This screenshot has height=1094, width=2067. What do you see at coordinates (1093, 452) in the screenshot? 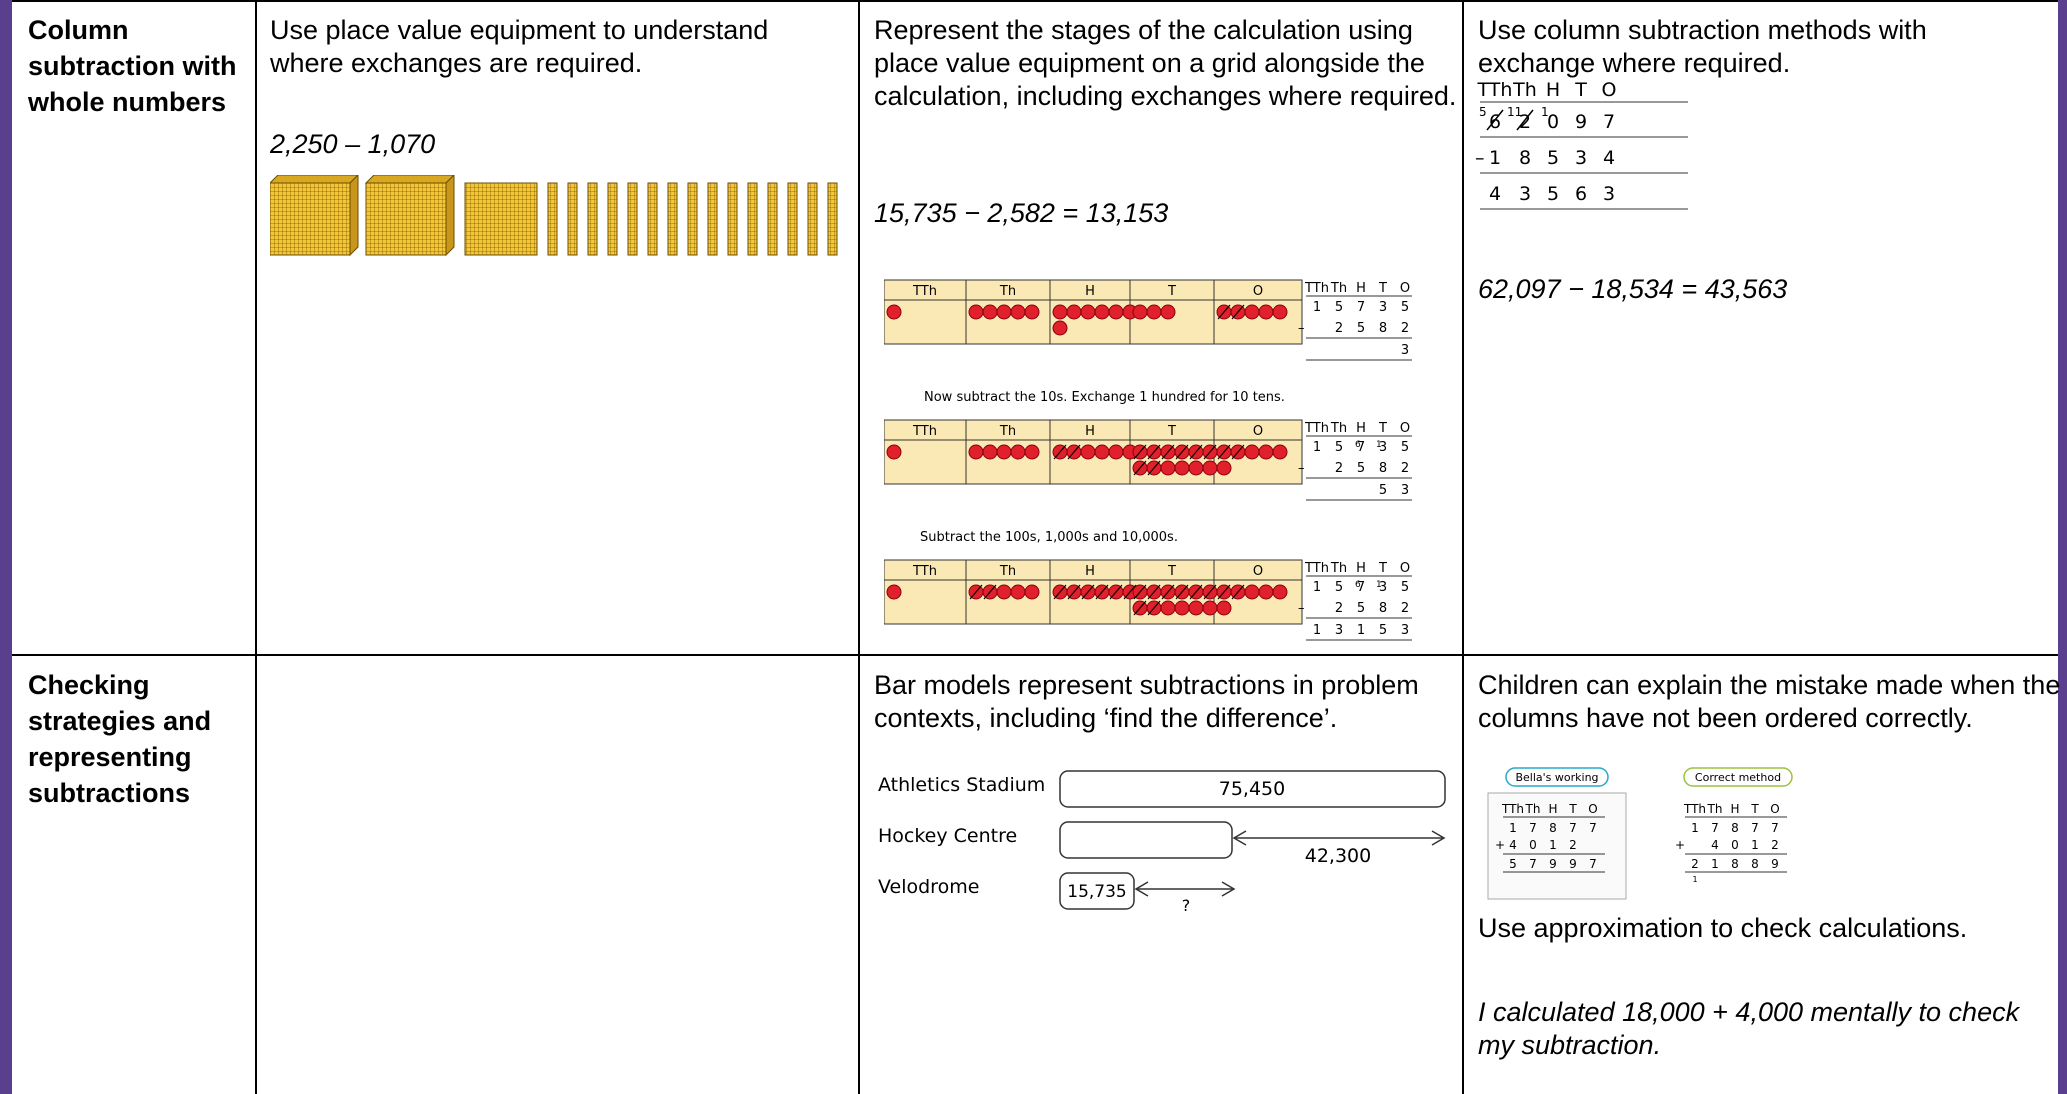
I see `stage-grid-2: TTh Th H T O` at bounding box center [1093, 452].